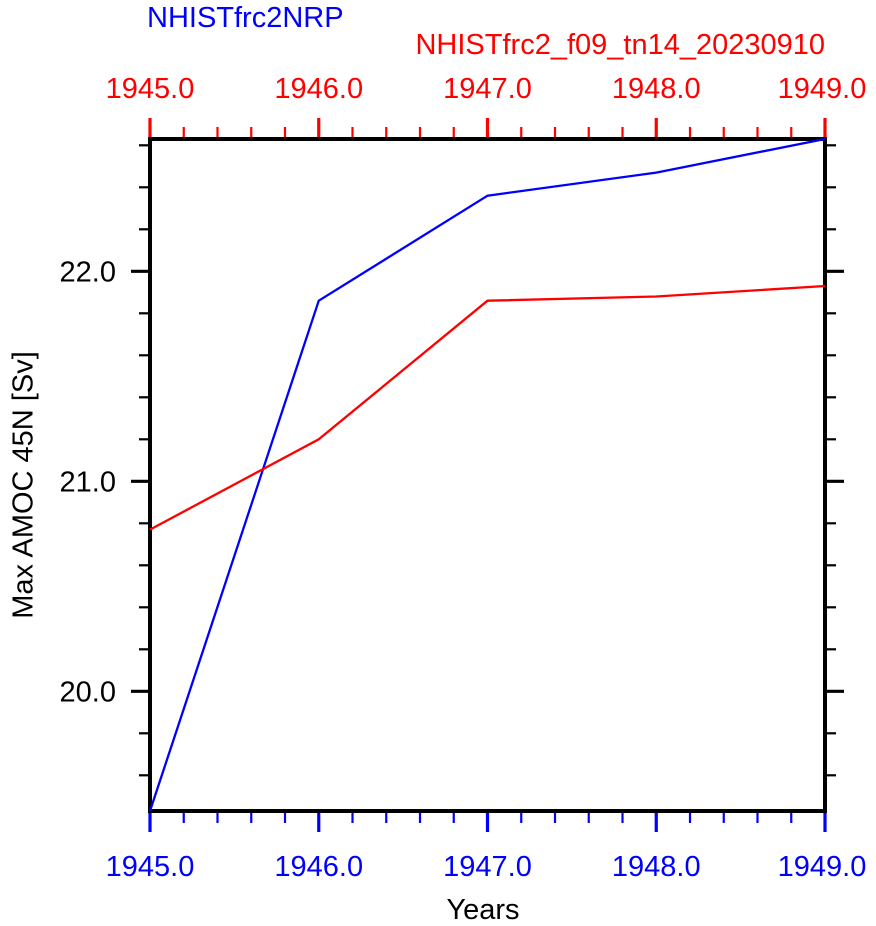 Image resolution: width=876 pixels, height=926 pixels. I want to click on x-axis-title: Years, so click(483, 910).